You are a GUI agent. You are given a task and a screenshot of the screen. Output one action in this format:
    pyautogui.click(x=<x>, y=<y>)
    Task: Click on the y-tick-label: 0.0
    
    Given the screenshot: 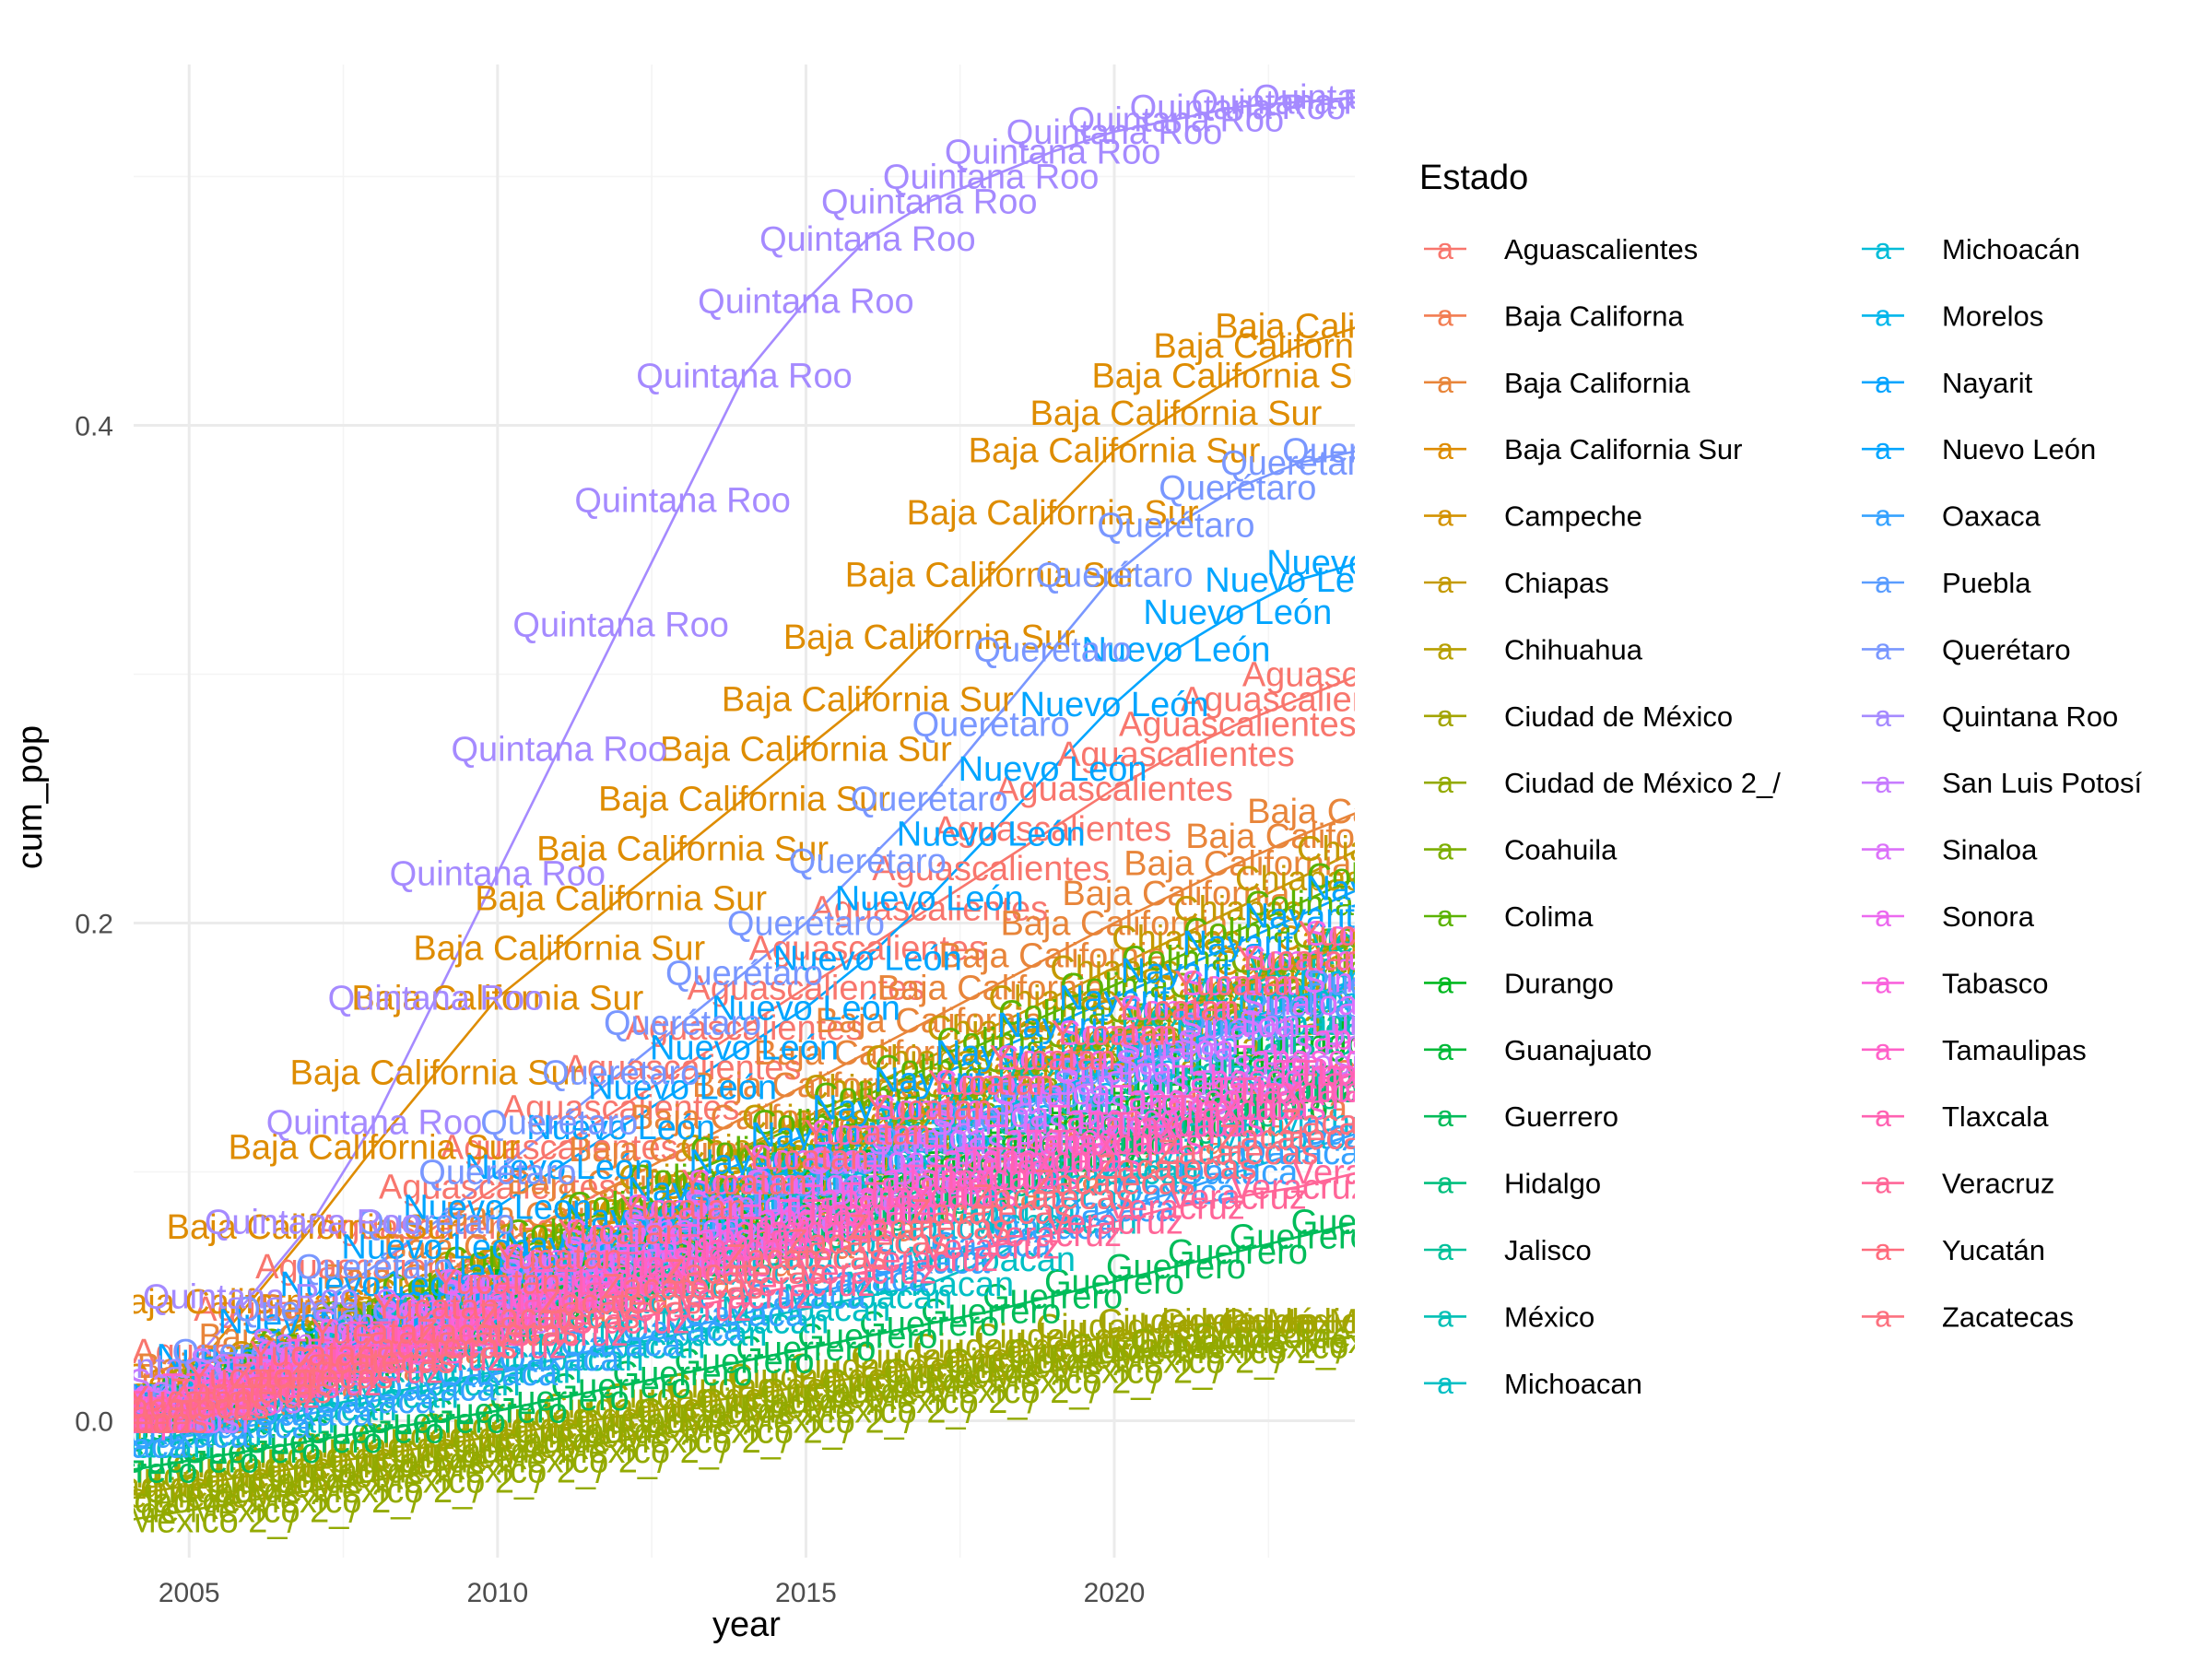 What is the action you would take?
    pyautogui.click(x=94, y=1422)
    